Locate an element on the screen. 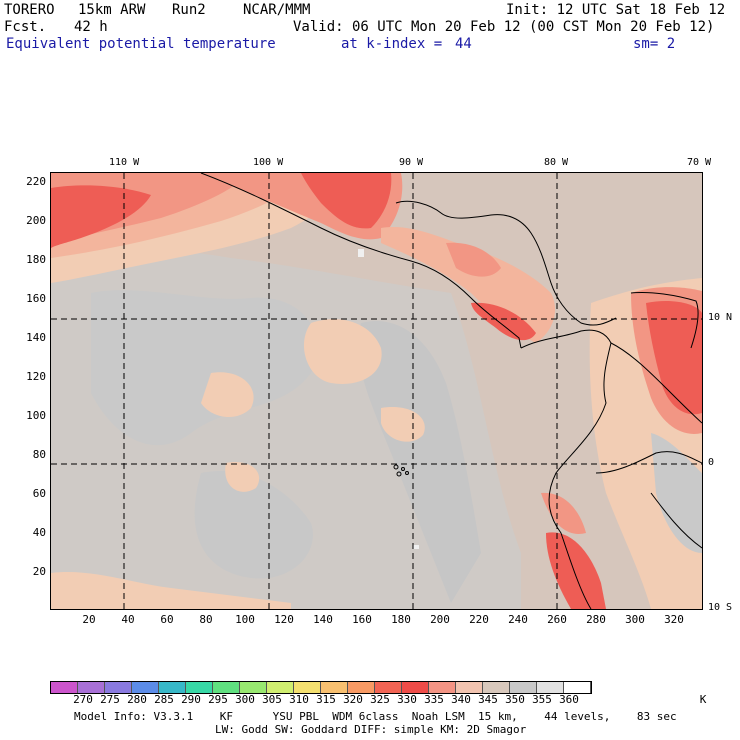  field-hot-andes-north is located at coordinates (674, 358).